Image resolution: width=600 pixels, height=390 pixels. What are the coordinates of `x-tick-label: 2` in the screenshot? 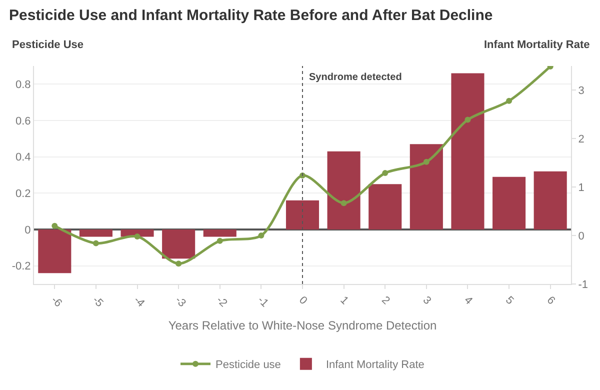 It's located at (385, 301).